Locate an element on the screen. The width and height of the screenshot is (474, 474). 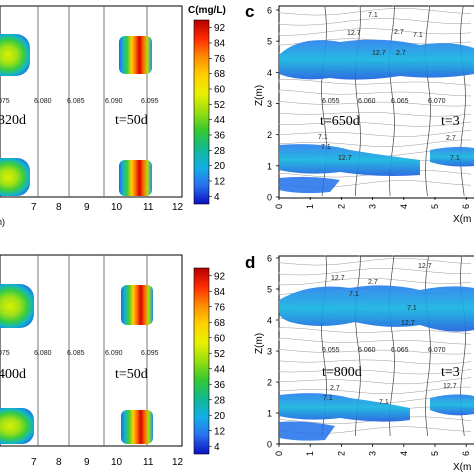
x-ticks: 7 8 9 10 11 12 is located at coordinates (107, 462).